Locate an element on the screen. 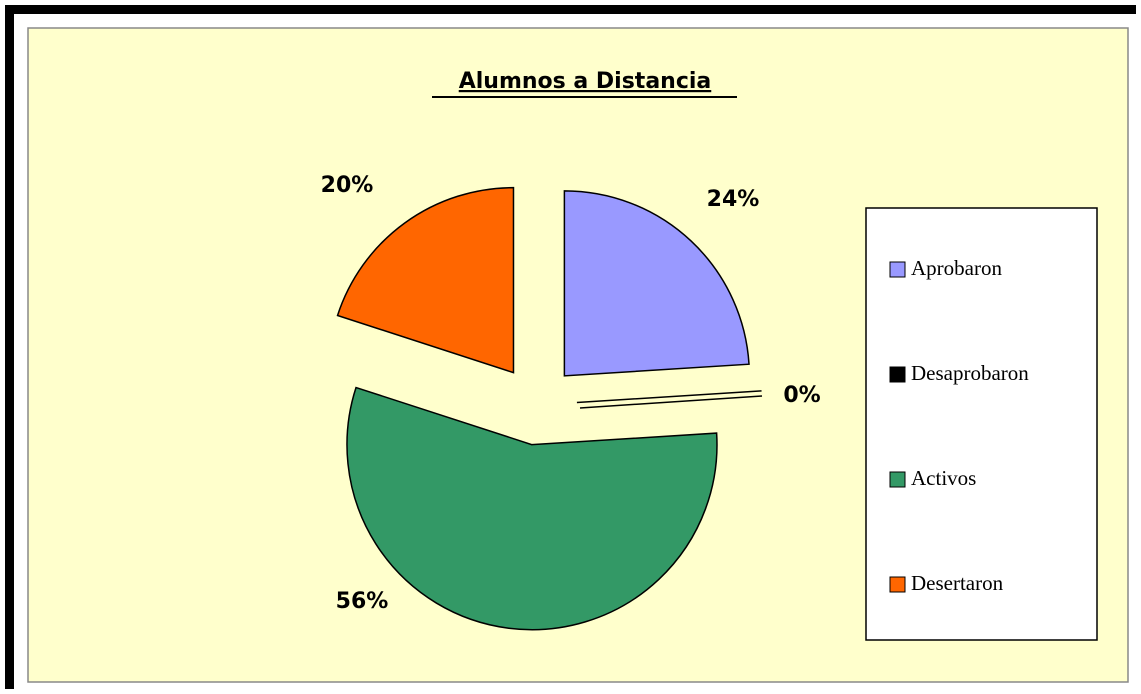 The height and width of the screenshot is (694, 1141). legend-label: Desertaron is located at coordinates (957, 583).